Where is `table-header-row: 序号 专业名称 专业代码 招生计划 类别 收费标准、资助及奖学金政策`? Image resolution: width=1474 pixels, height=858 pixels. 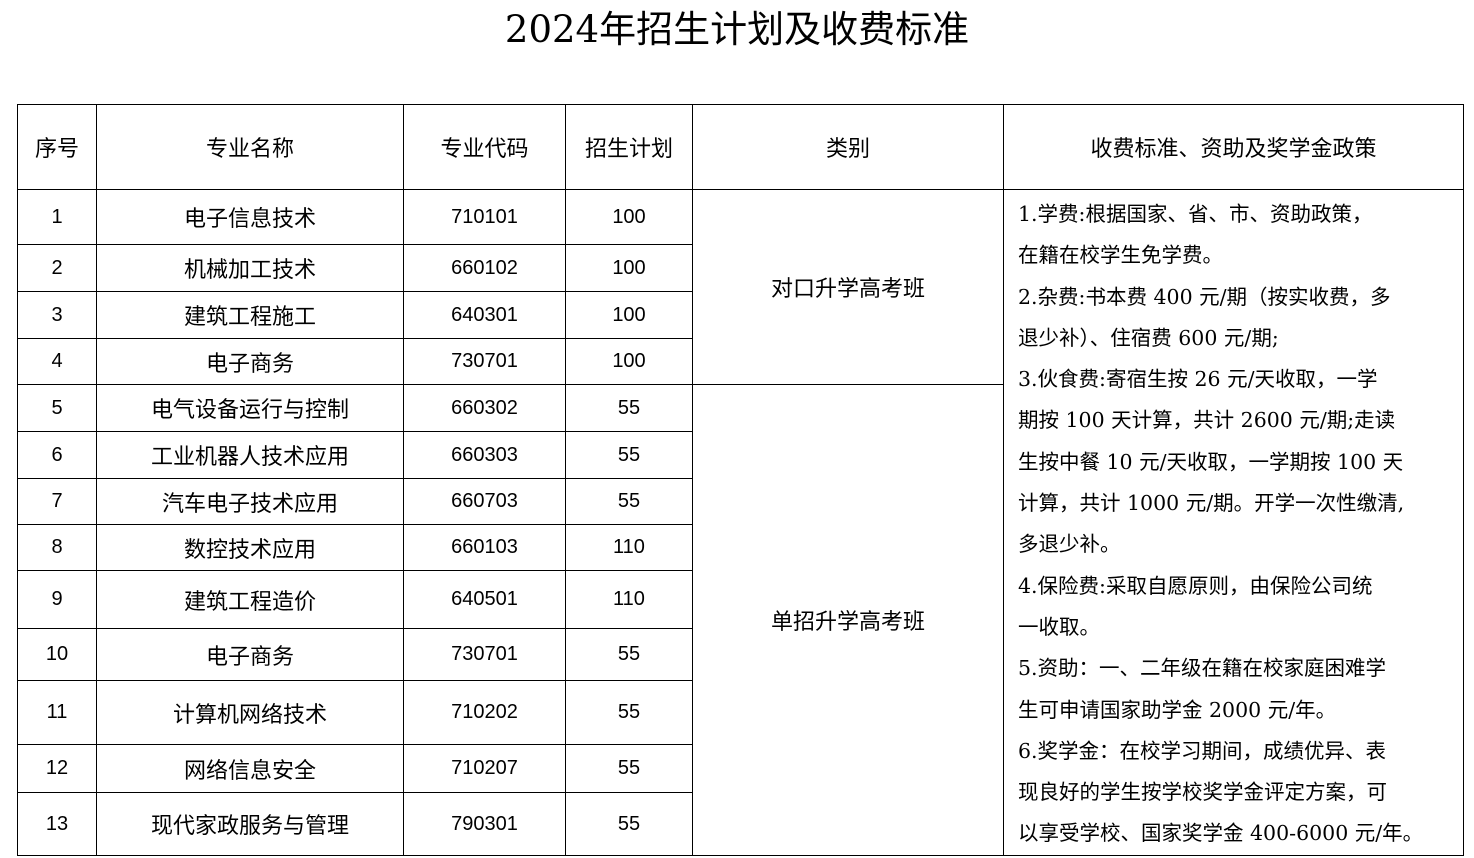 table-header-row: 序号 专业名称 专业代码 招生计划 类别 收费标准、资助及奖学金政策 is located at coordinates (740, 147).